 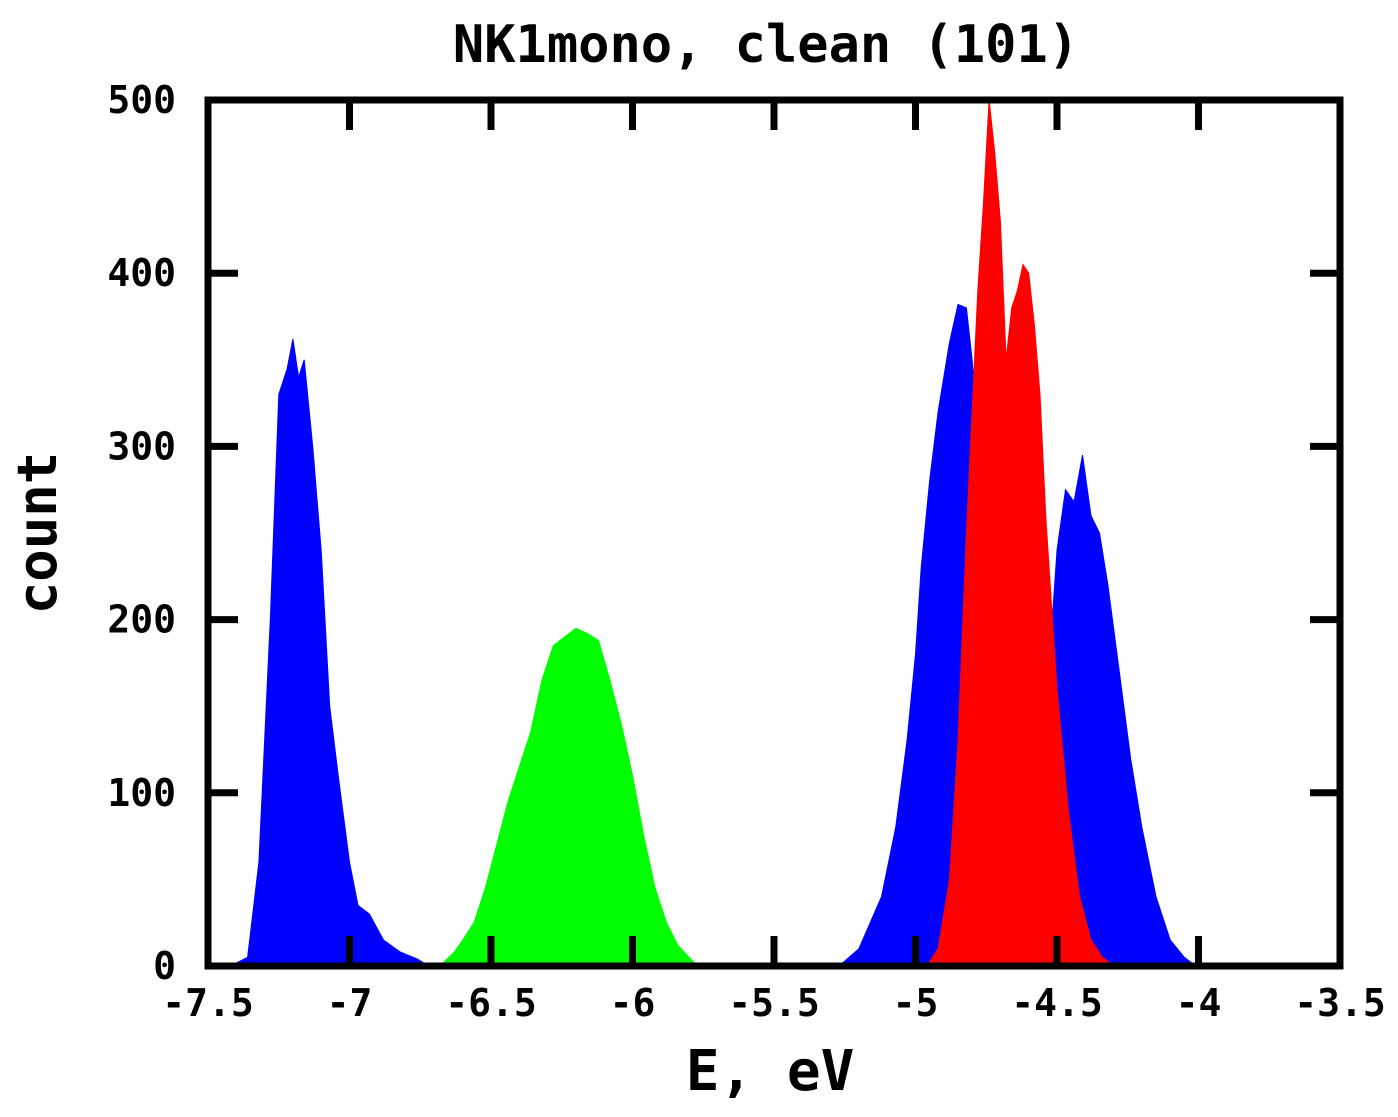 I want to click on chart-title: NK1mono, clean (101), so click(x=766, y=45).